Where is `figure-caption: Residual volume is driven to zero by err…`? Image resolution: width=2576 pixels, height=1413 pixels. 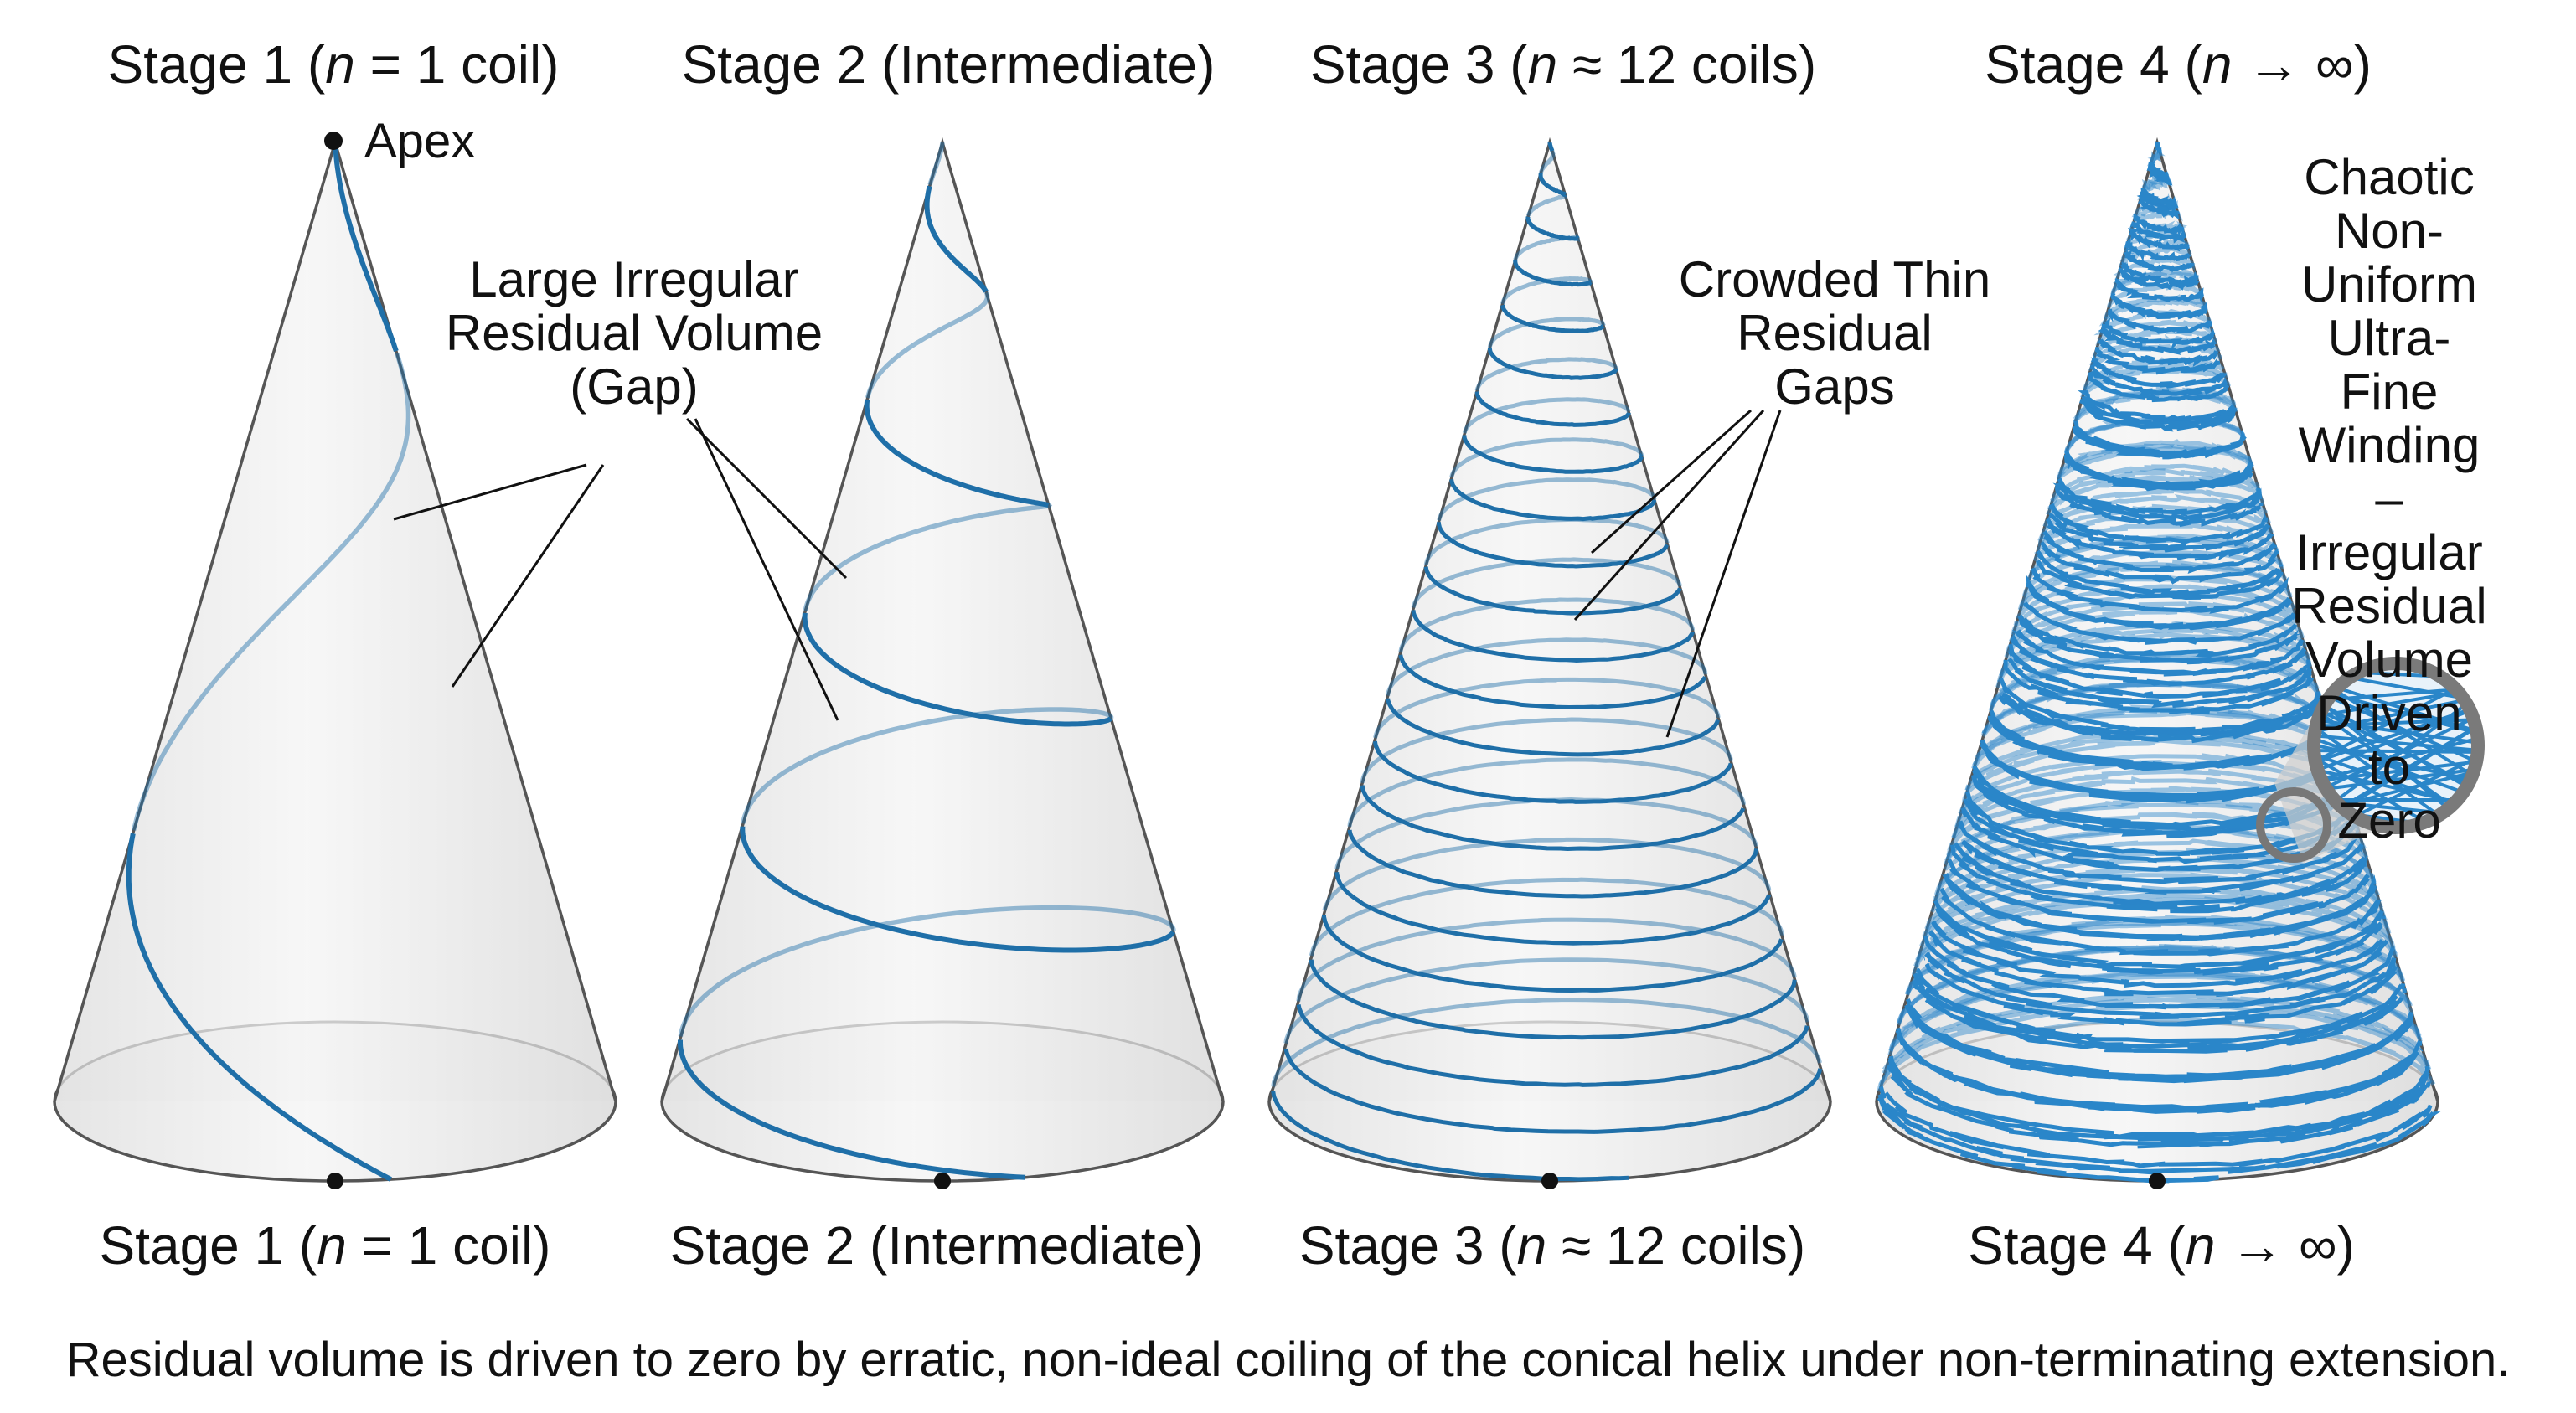
figure-caption: Residual volume is driven to zero by err… is located at coordinates (1288, 1360).